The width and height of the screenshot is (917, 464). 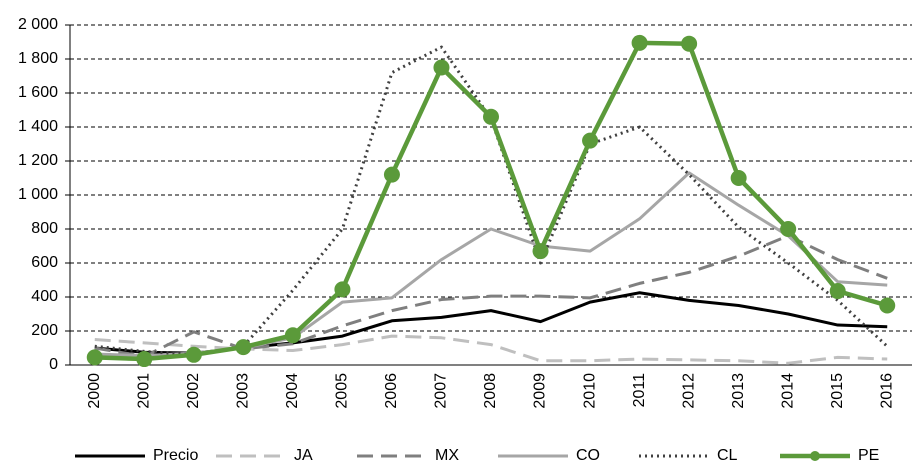 What do you see at coordinates (175, 455) in the screenshot?
I see `legend-label: Precio` at bounding box center [175, 455].